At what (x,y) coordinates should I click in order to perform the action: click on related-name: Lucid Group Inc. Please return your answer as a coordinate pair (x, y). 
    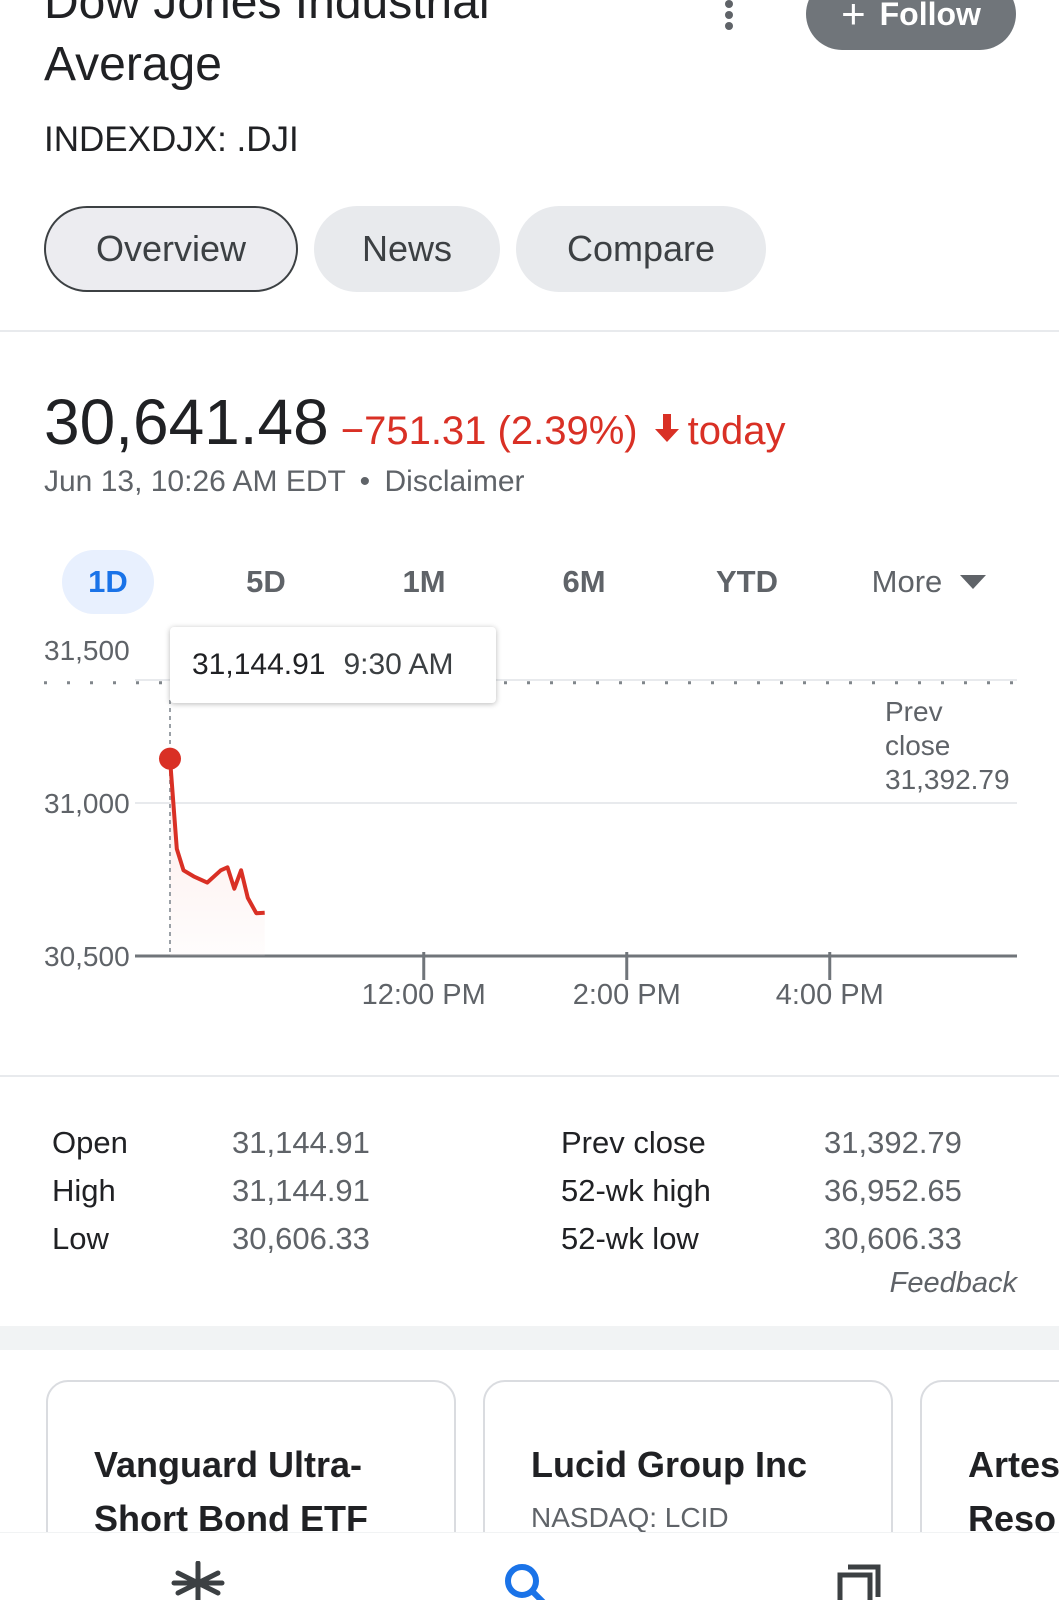
    Looking at the image, I should click on (669, 1464).